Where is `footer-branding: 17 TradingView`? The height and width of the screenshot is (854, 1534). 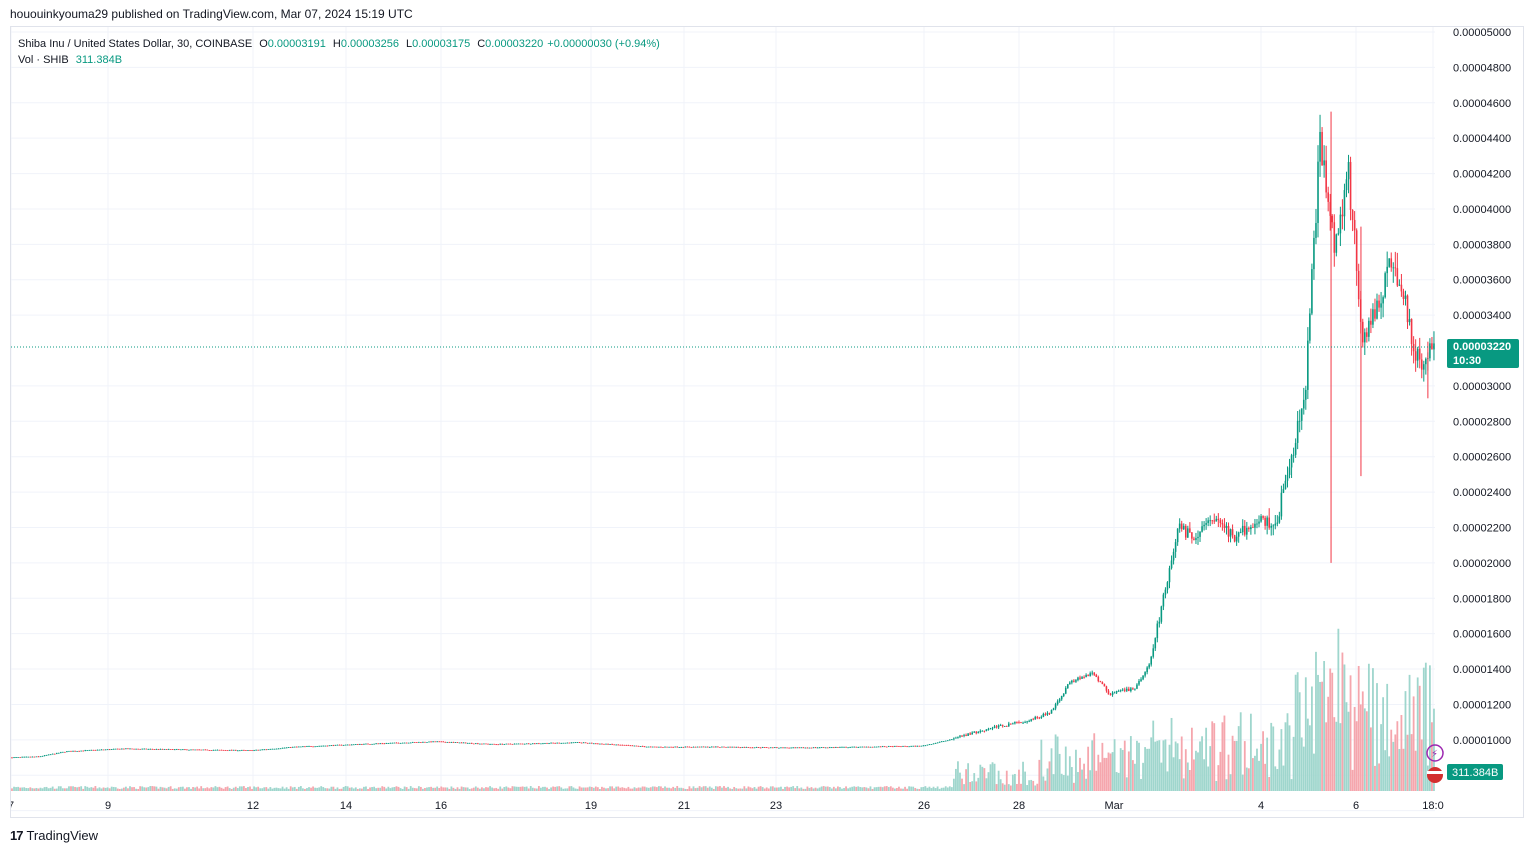
footer-branding: 17 TradingView is located at coordinates (54, 835).